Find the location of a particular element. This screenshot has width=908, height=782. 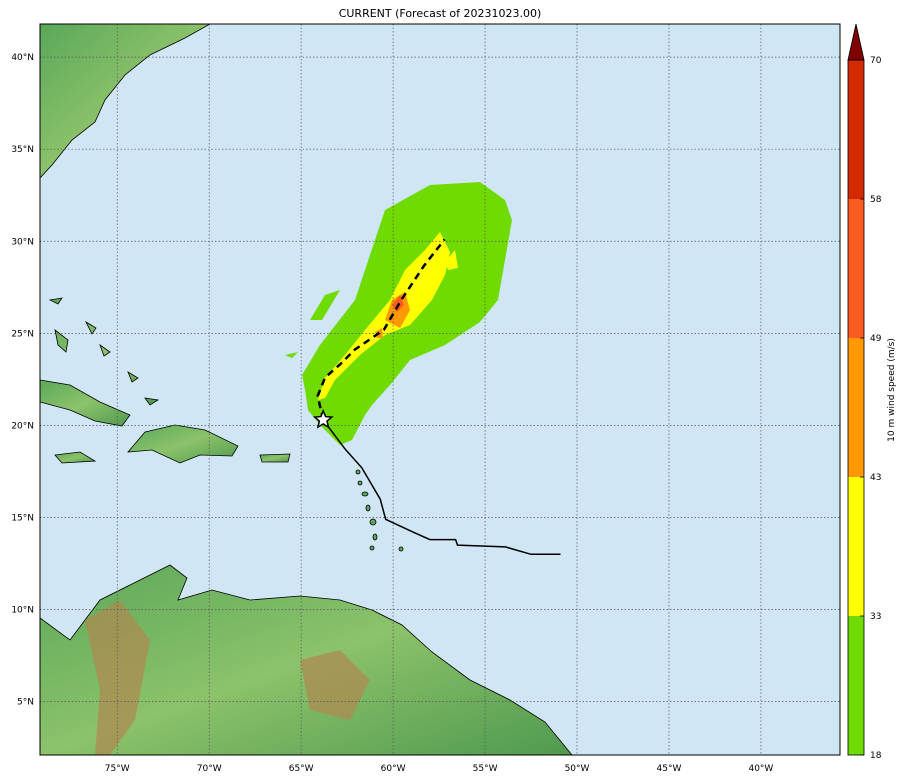

colorbar-frame is located at coordinates (856, 407).